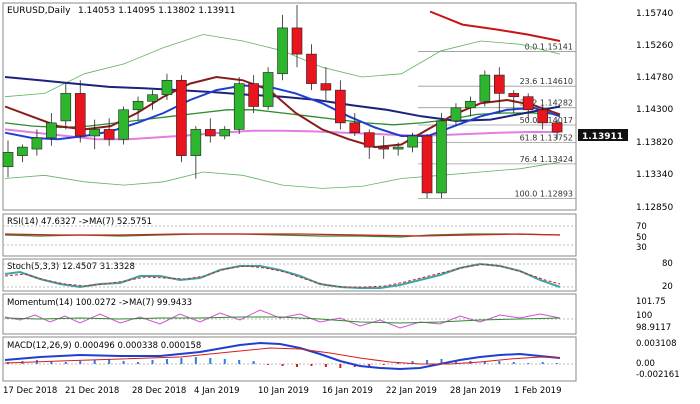  Describe the element at coordinates (549, 46) in the screenshot. I see `fib-level-label: 0.0 1.15141` at that location.